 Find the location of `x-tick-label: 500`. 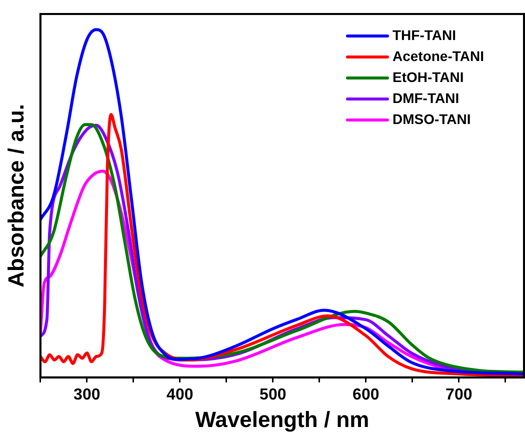

x-tick-label: 500 is located at coordinates (273, 395).